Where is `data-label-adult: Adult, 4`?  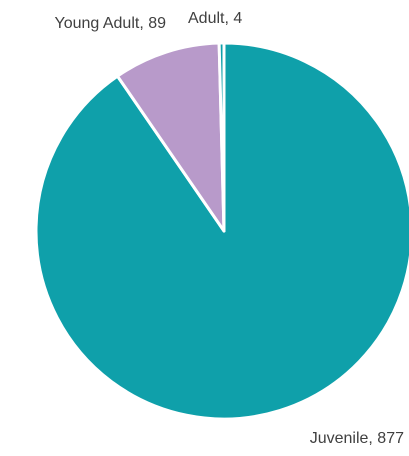 data-label-adult: Adult, 4 is located at coordinates (215, 18).